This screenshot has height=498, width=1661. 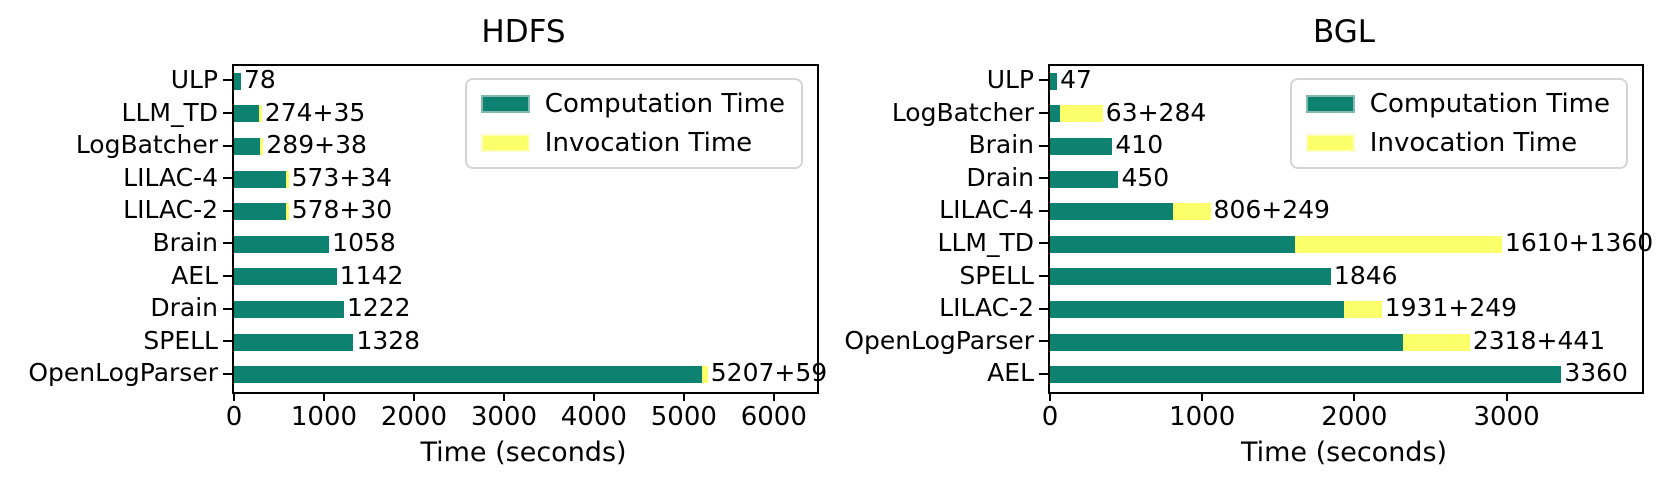 I want to click on bar-logbatcher, so click(x=249, y=146).